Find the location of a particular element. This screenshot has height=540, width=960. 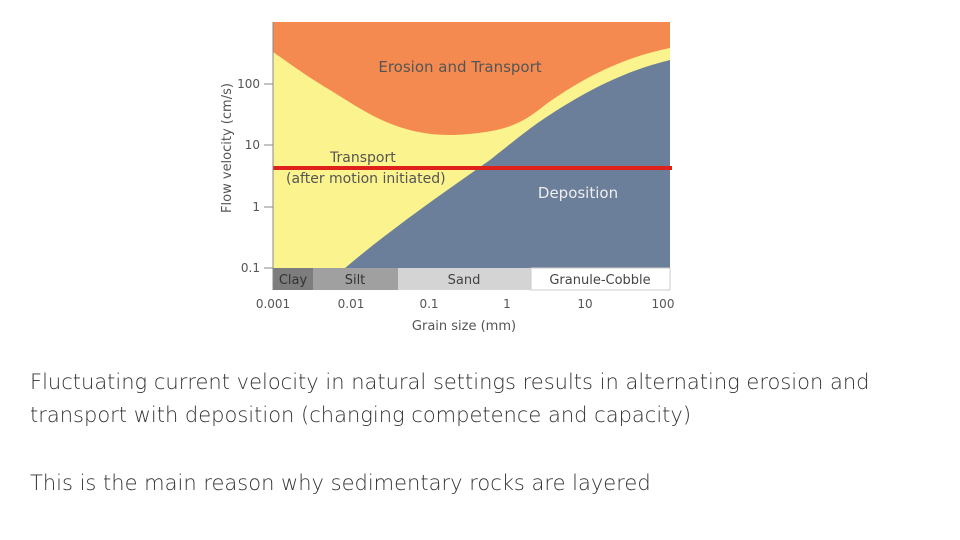

x-tick: 0.001 is located at coordinates (273, 304).